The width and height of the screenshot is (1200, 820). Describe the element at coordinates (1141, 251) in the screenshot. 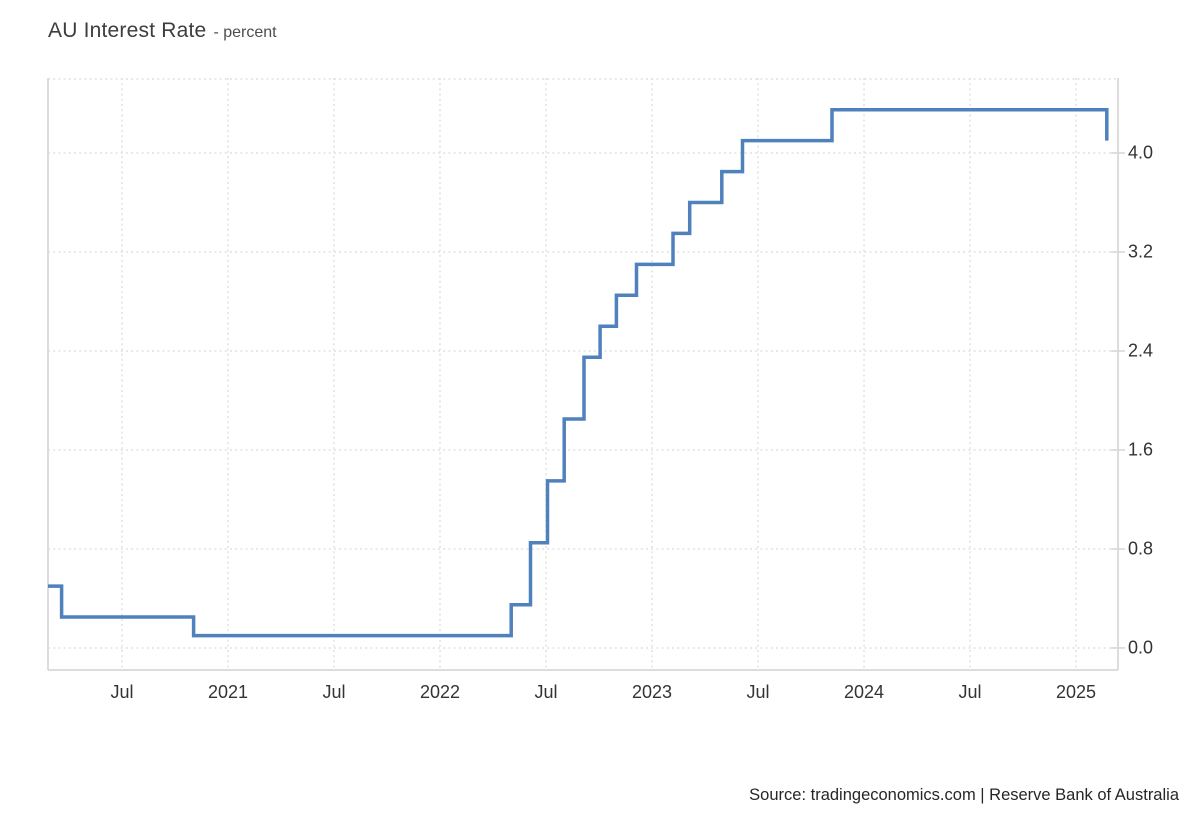

I see `y-axis-tick-label: 3.2` at that location.